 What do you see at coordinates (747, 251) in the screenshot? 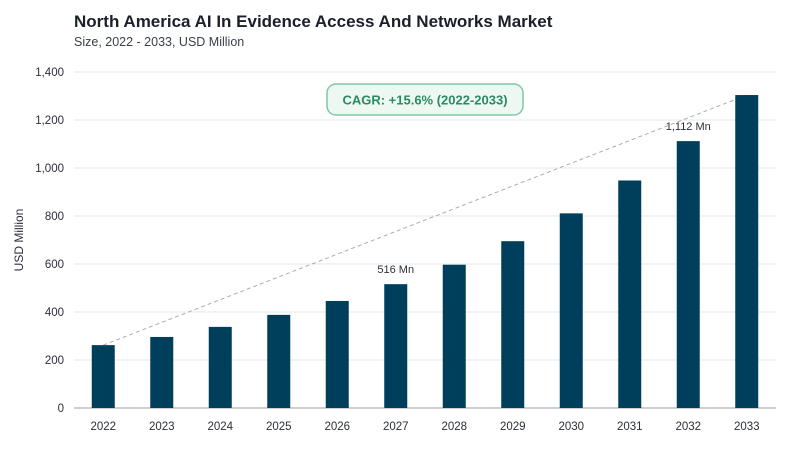
I see `bar-2033` at bounding box center [747, 251].